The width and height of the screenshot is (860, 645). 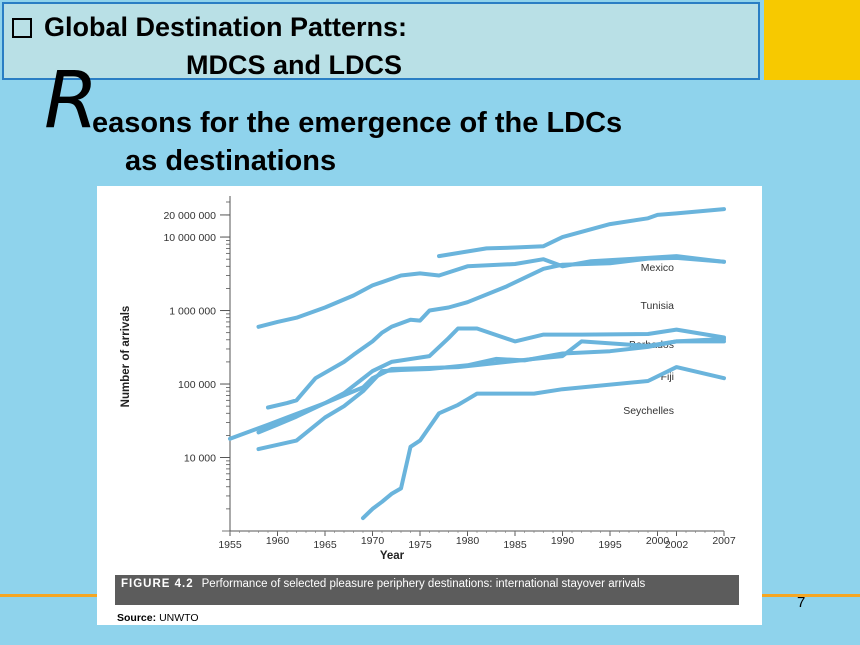 What do you see at coordinates (71, 101) in the screenshot?
I see `decorative-letter: R` at bounding box center [71, 101].